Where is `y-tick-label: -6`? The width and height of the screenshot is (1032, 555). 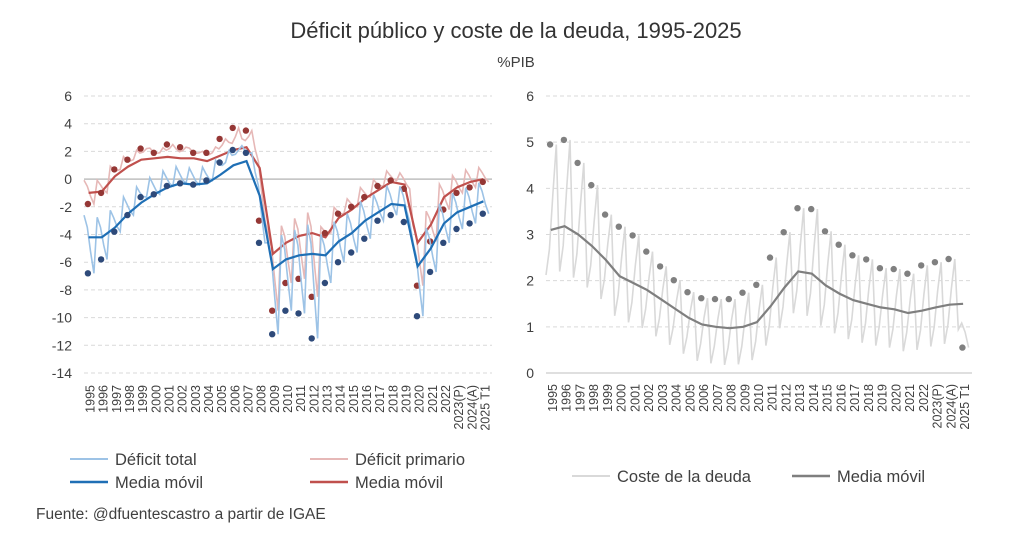 y-tick-label: -6 is located at coordinates (66, 262).